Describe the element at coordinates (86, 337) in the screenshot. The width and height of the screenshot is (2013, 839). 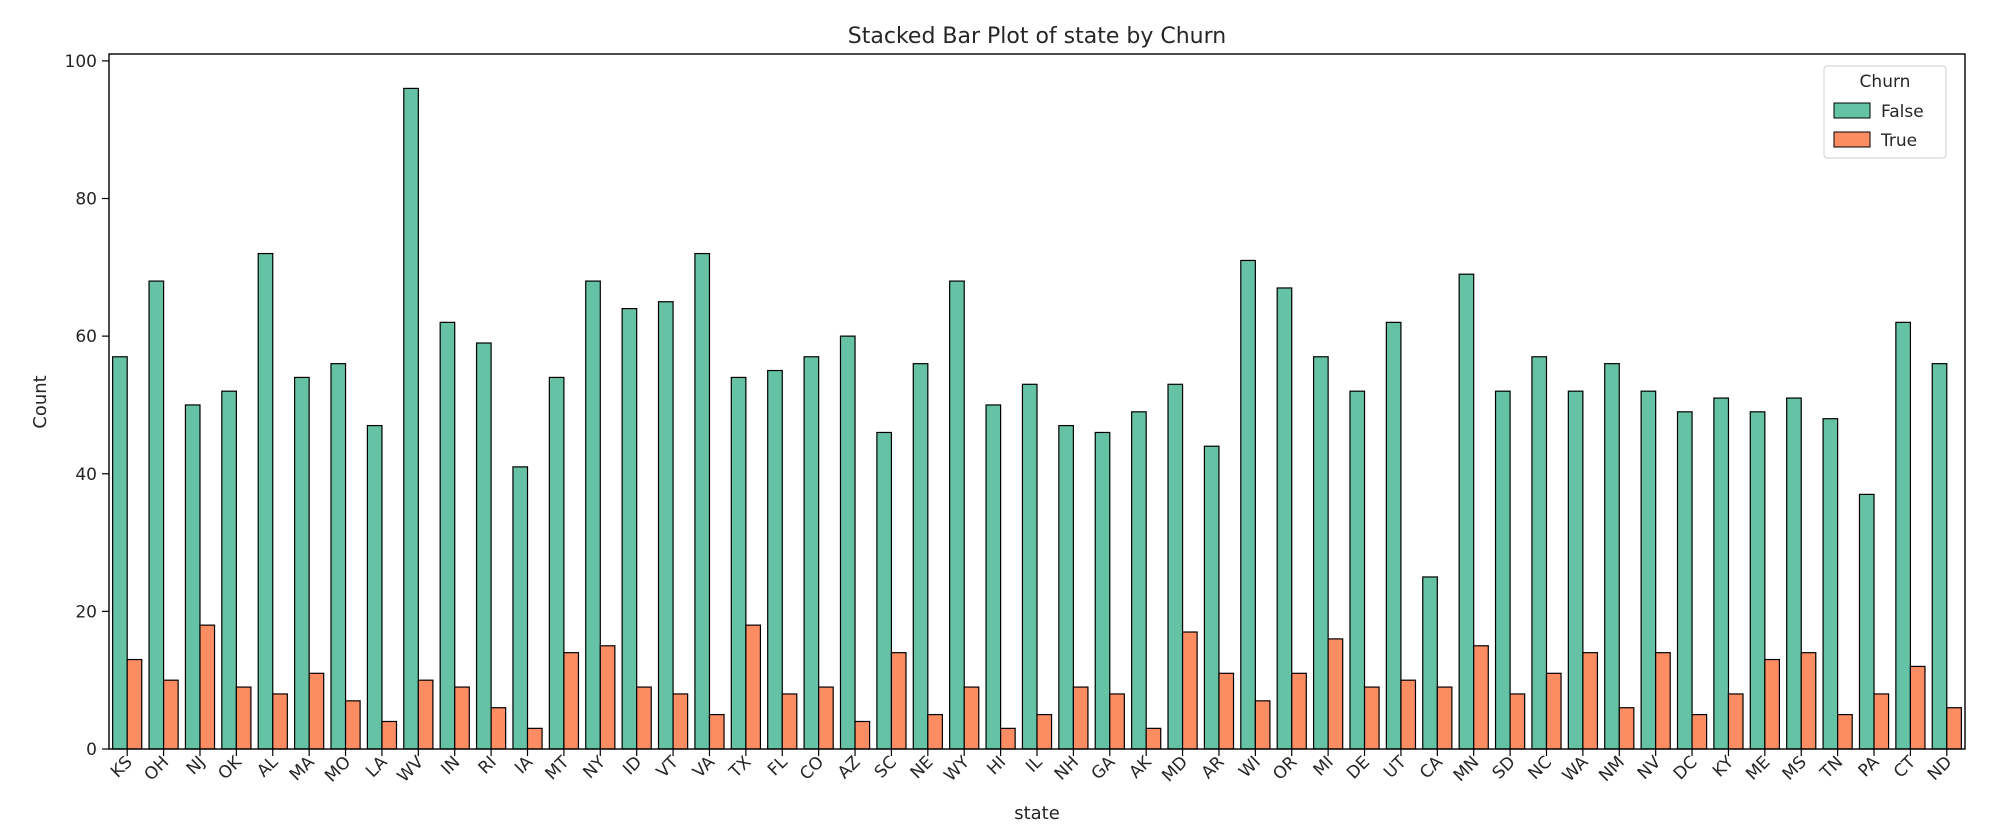
I see `y-tick-label: 60` at that location.